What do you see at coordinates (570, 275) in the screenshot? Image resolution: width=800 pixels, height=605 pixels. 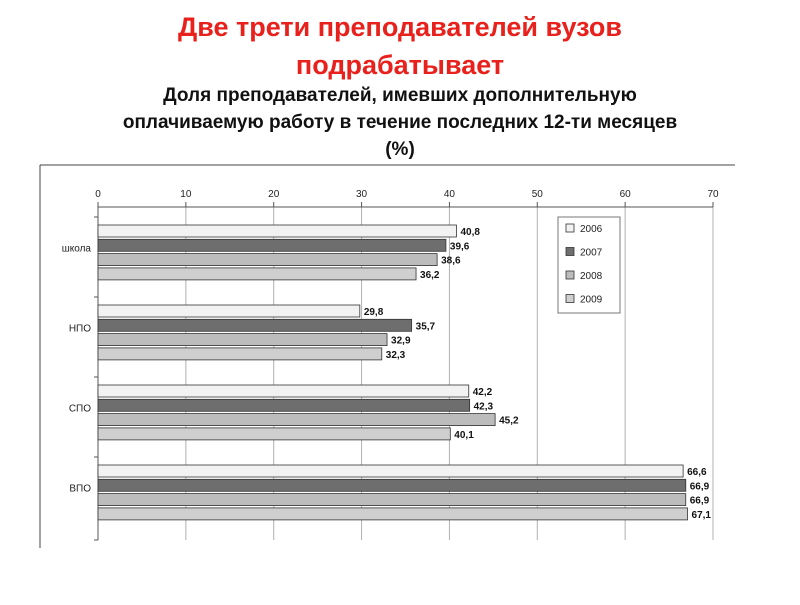 I see `legend-swatch-2008` at bounding box center [570, 275].